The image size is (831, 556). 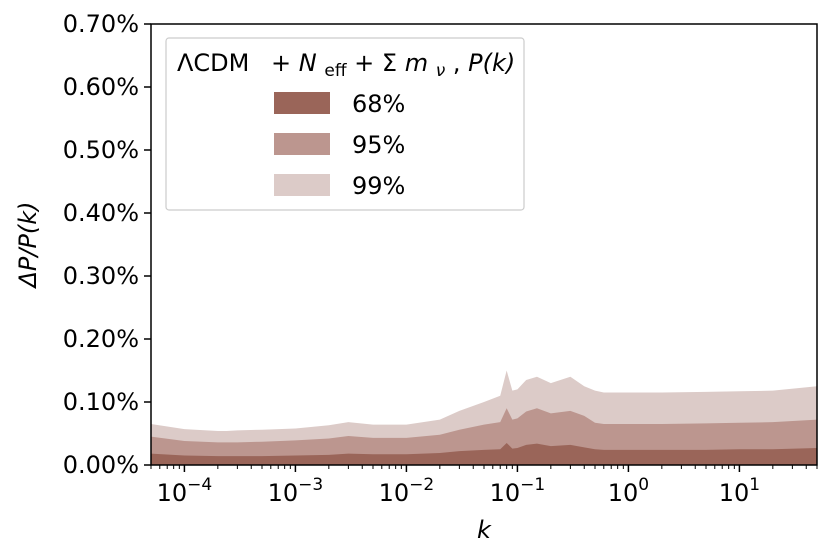 I want to click on legend-box, so click(x=345, y=124).